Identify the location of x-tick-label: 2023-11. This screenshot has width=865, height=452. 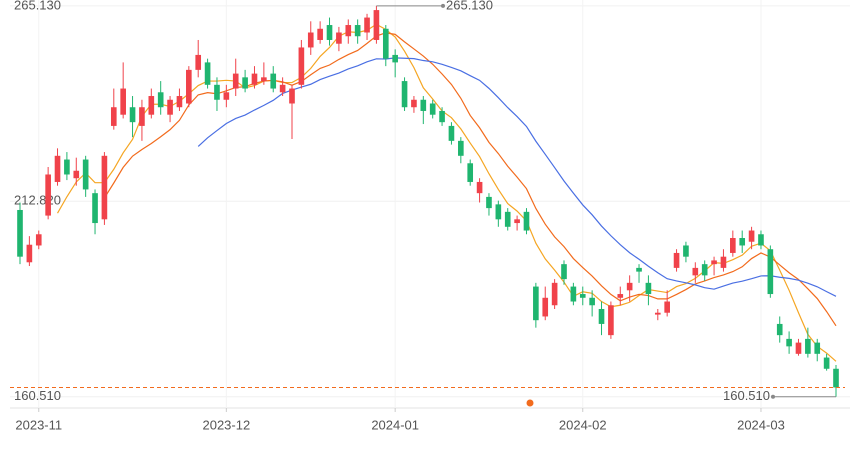
(38, 424).